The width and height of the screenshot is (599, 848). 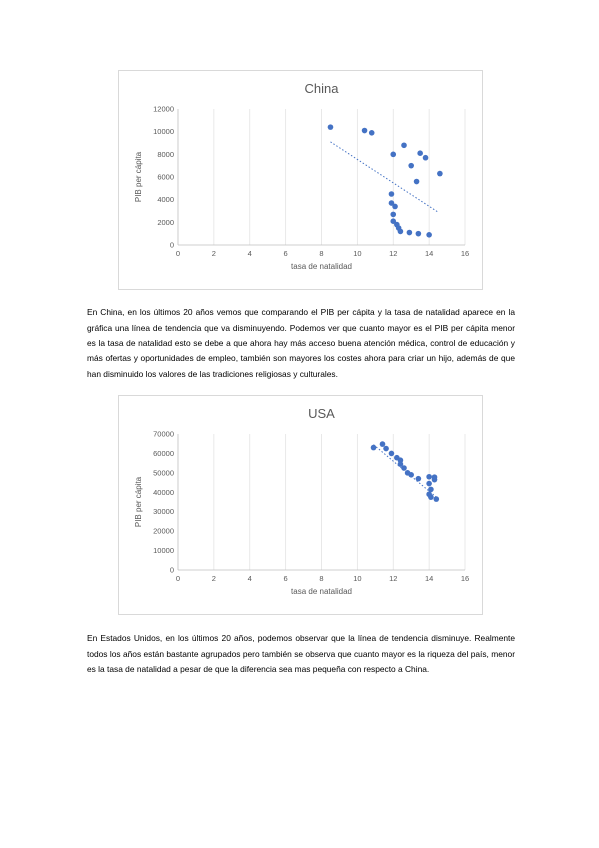 I want to click on y-tick-label: 8000, so click(x=165, y=154).